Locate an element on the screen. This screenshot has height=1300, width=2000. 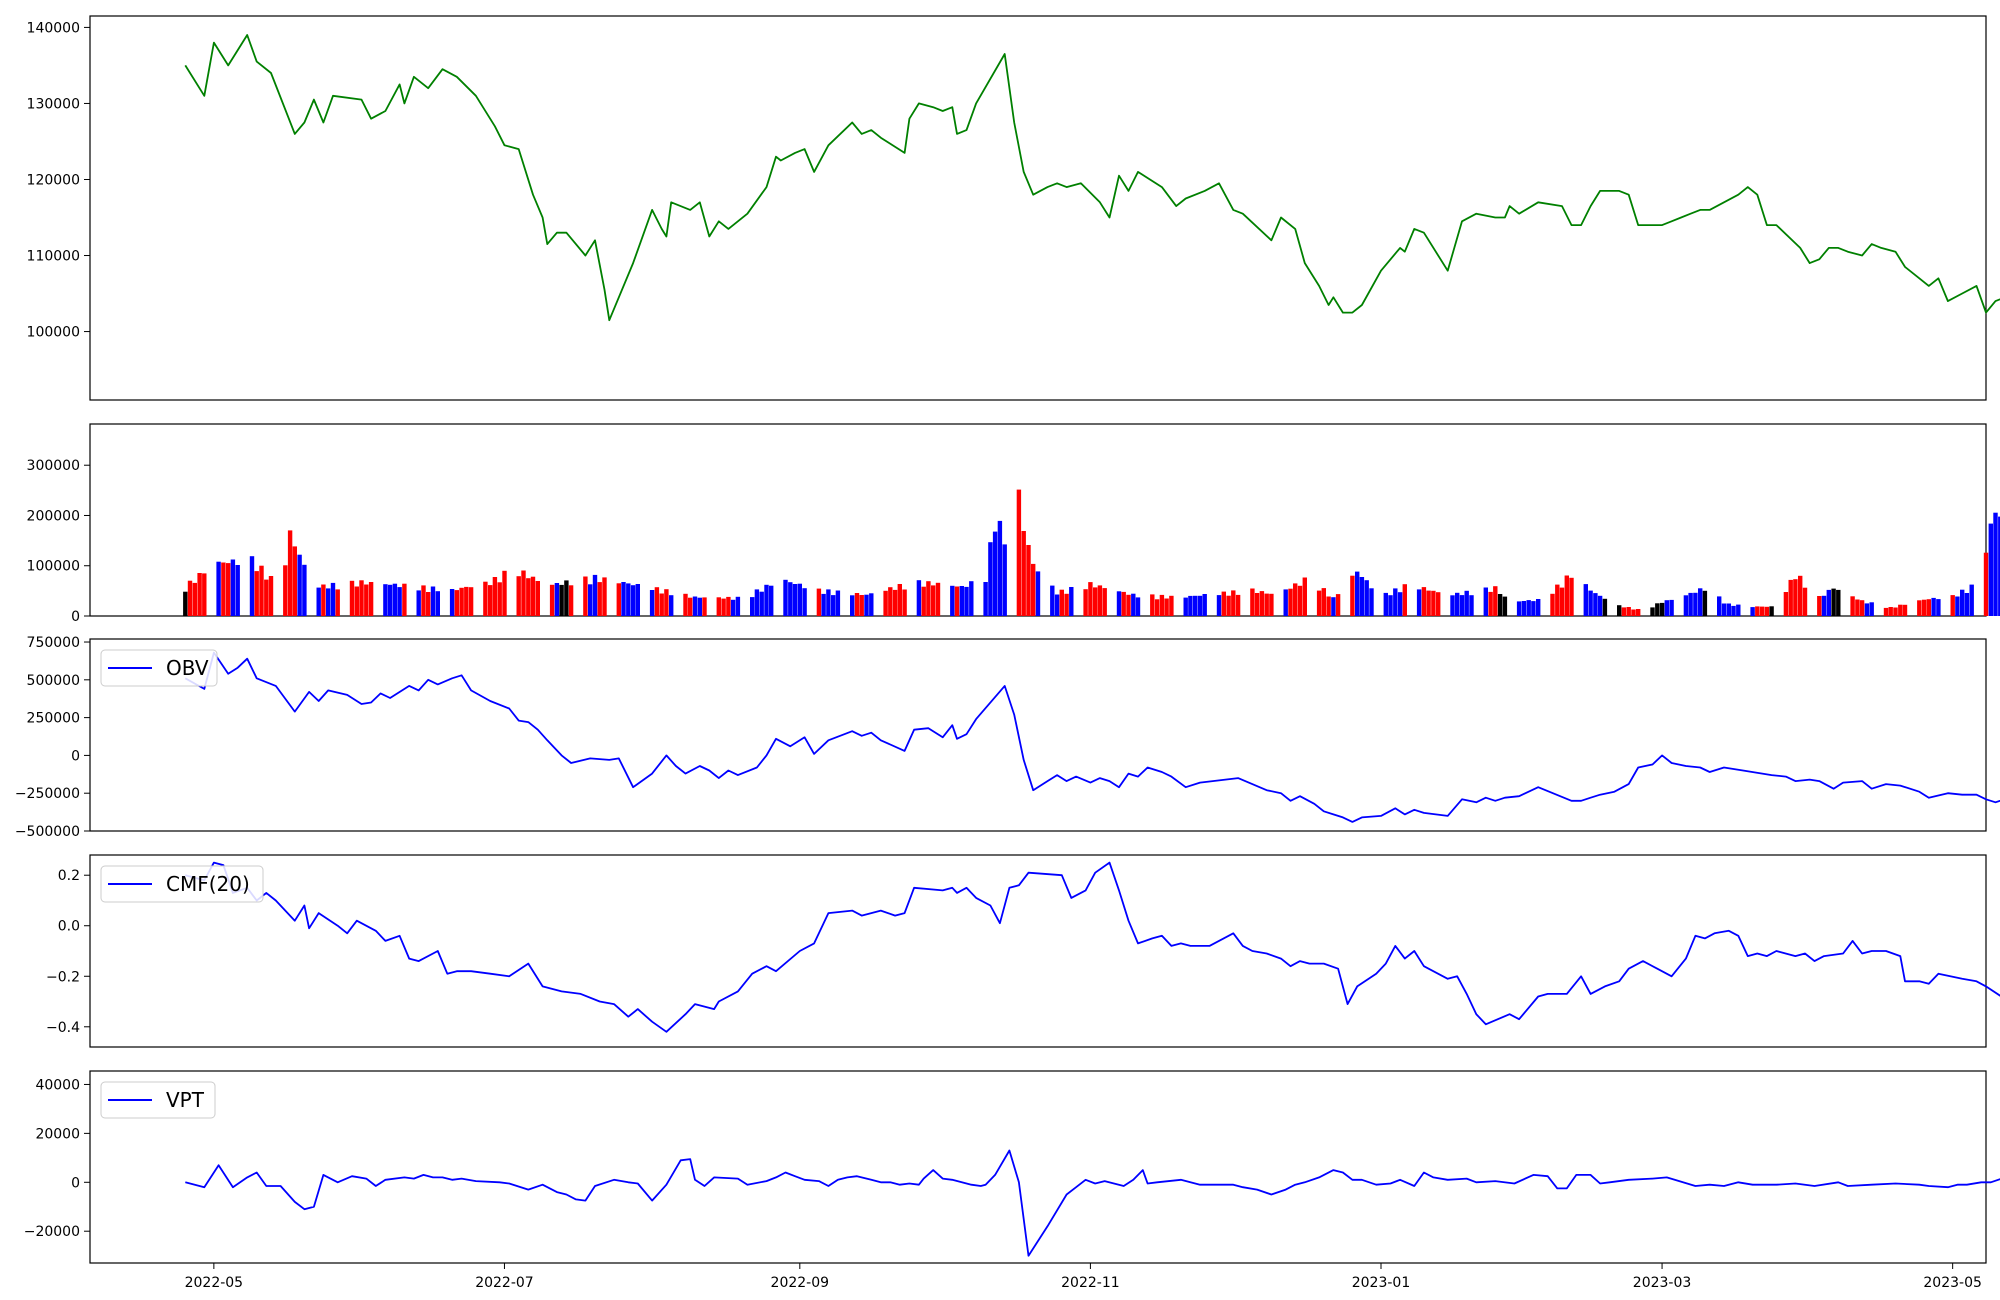
vpt-series is located at coordinates (1092, 1203).